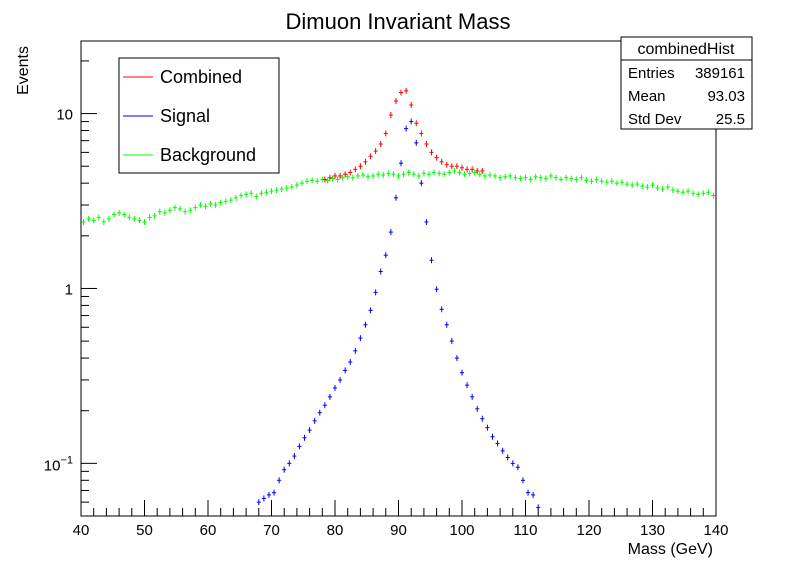 The width and height of the screenshot is (796, 577). I want to click on chart-title: Dimuon Invariant Mass, so click(398, 21).